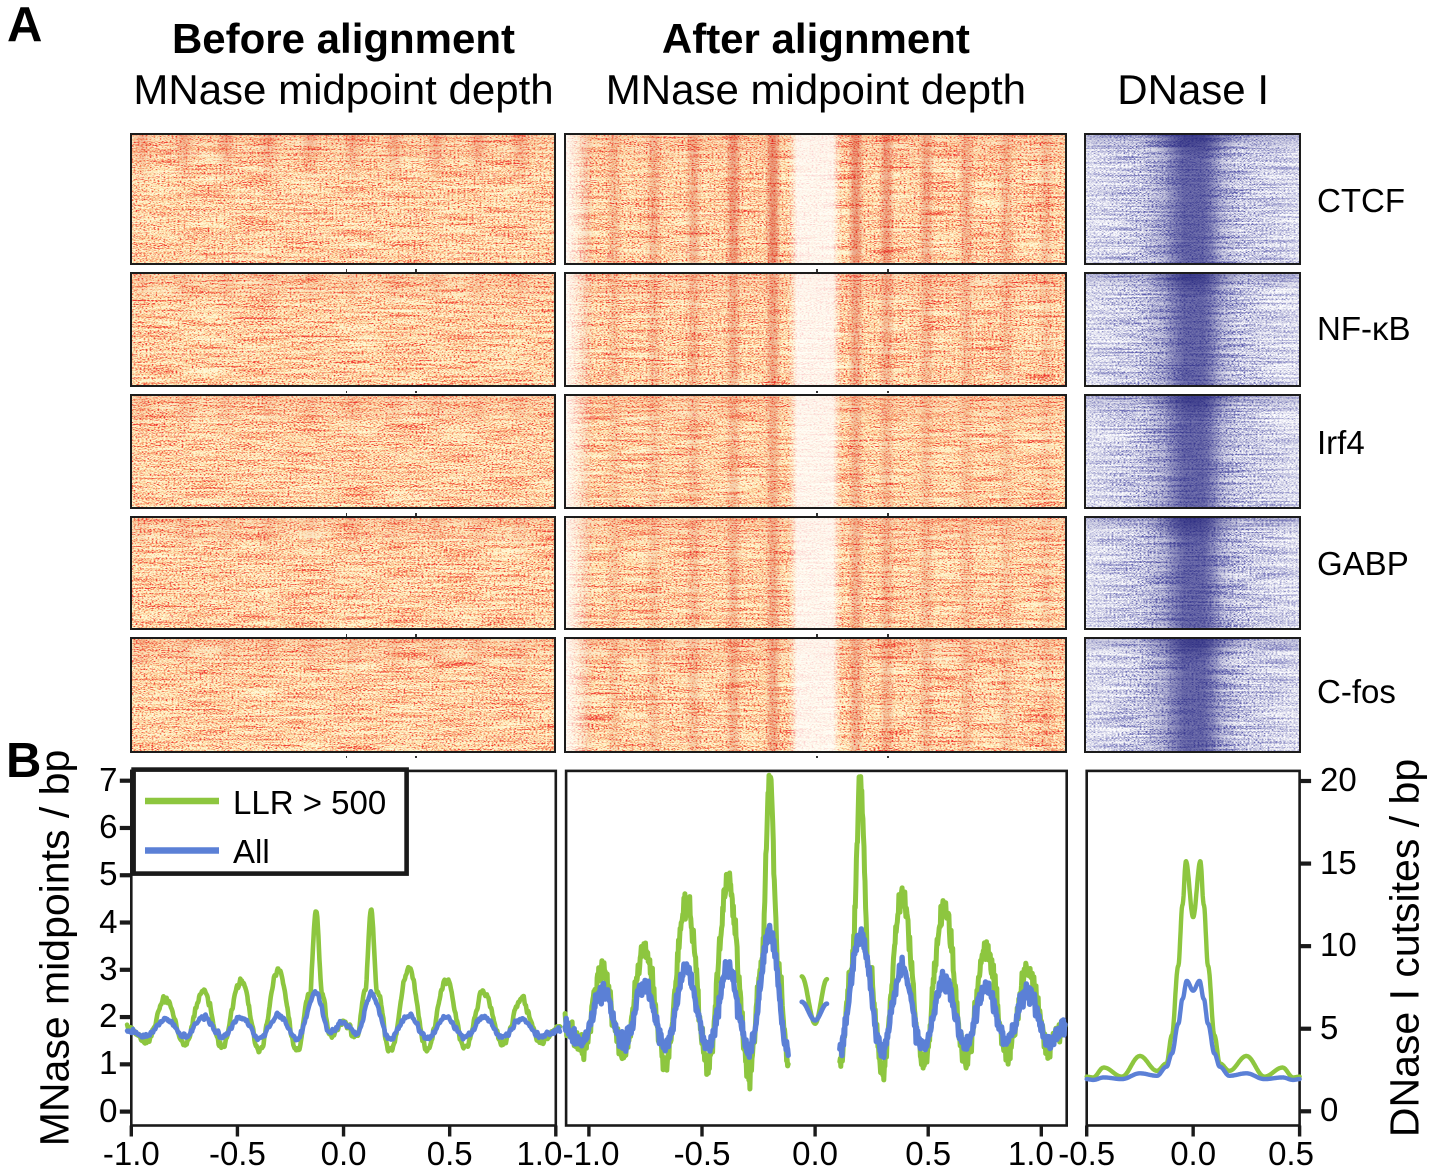  I want to click on svg-text: MNase midpoints / bp, so click(55, 948).